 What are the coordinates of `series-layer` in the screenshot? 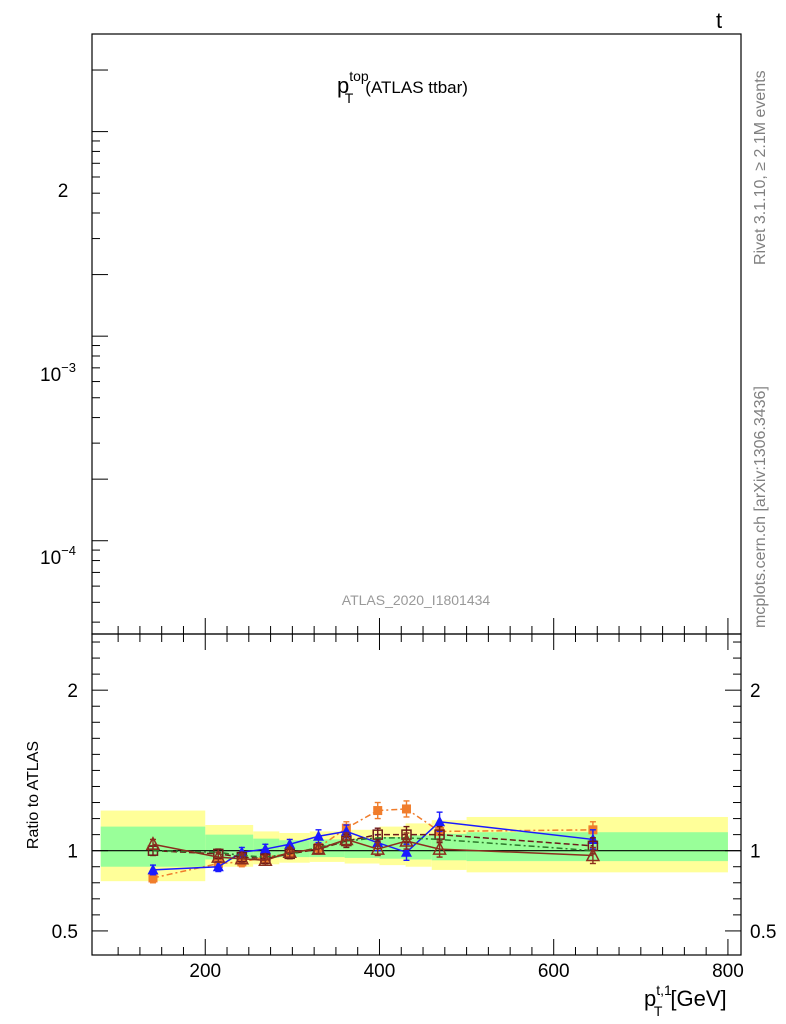 It's located at (373, 842).